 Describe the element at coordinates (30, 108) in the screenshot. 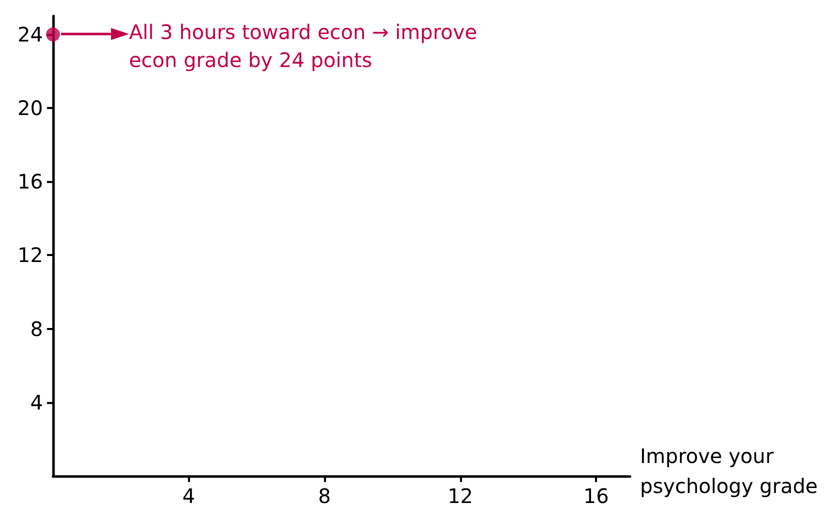

I see `y-tick-label: 20` at that location.